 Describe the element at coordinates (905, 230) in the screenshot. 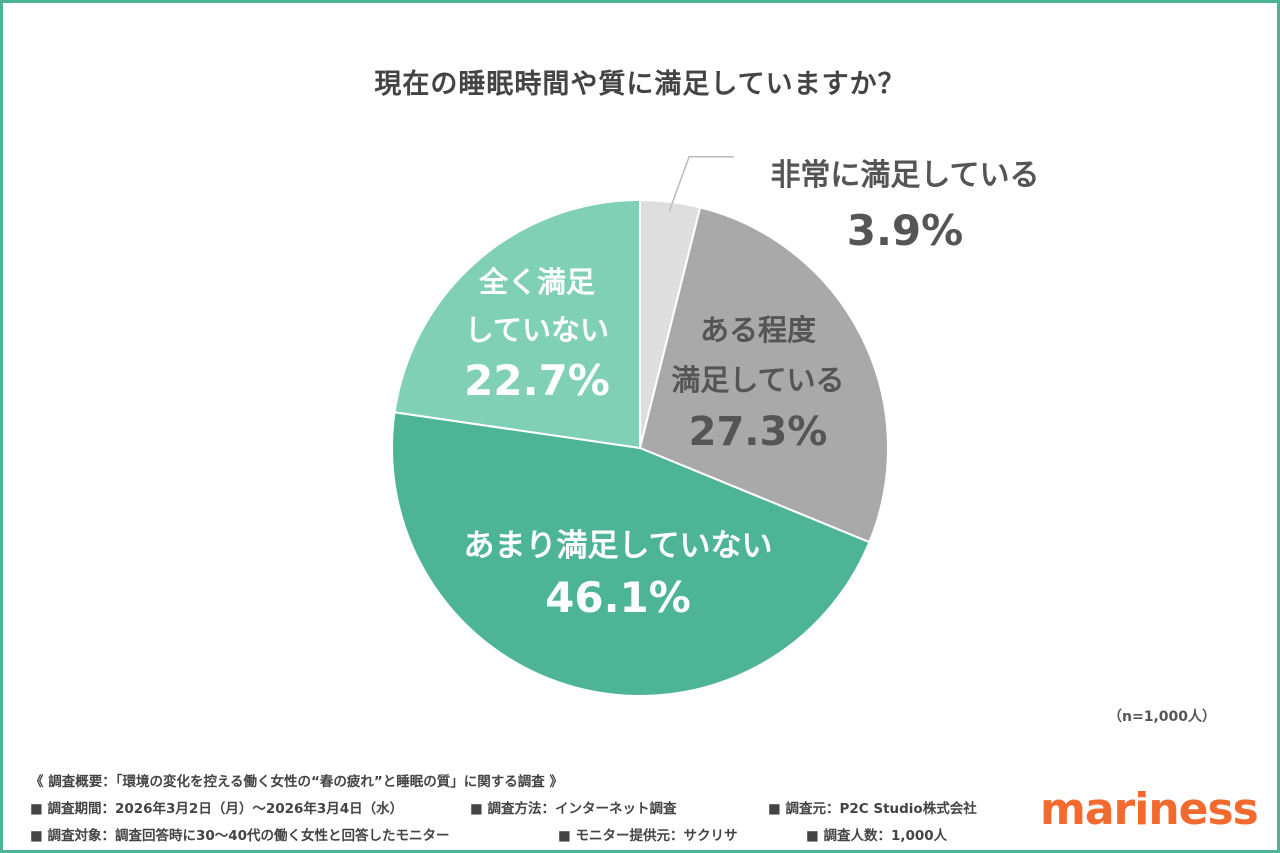

I see `slice-value: 3.9%` at that location.